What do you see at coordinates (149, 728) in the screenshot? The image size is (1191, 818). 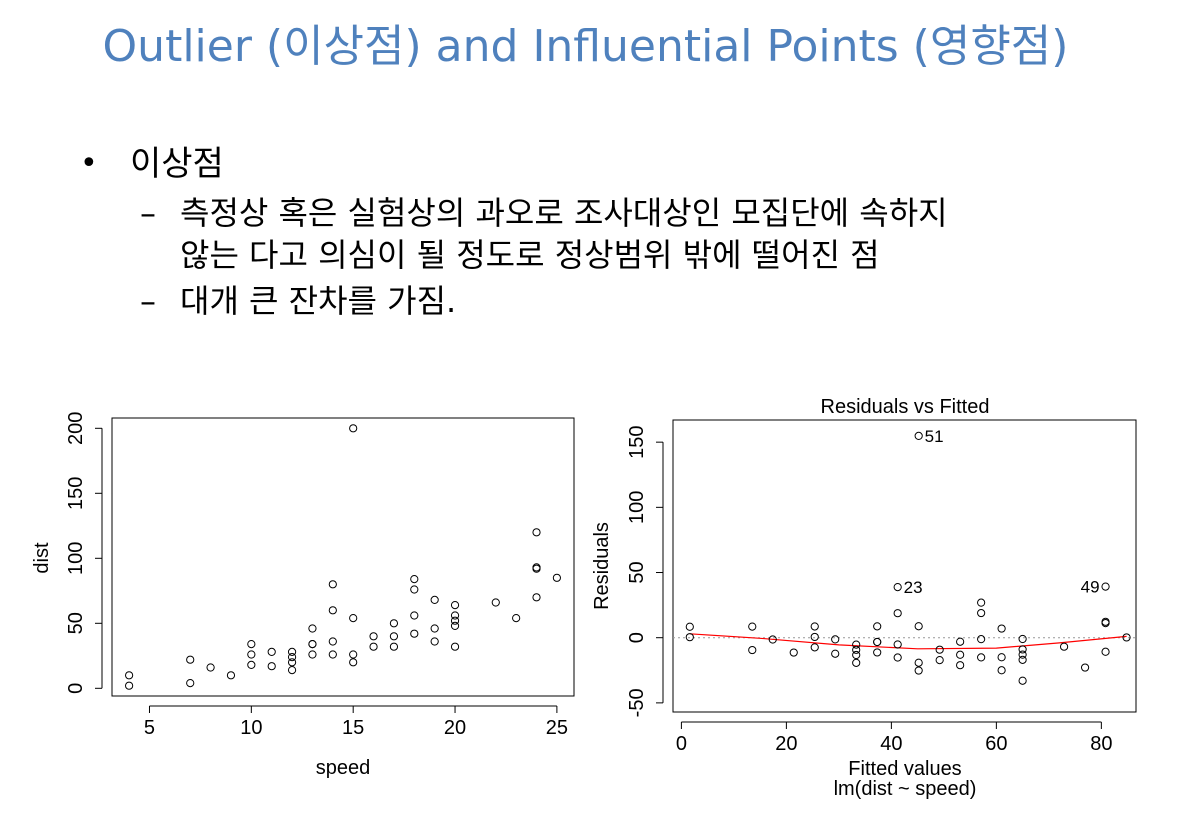 I see `x-tick-label: 5` at bounding box center [149, 728].